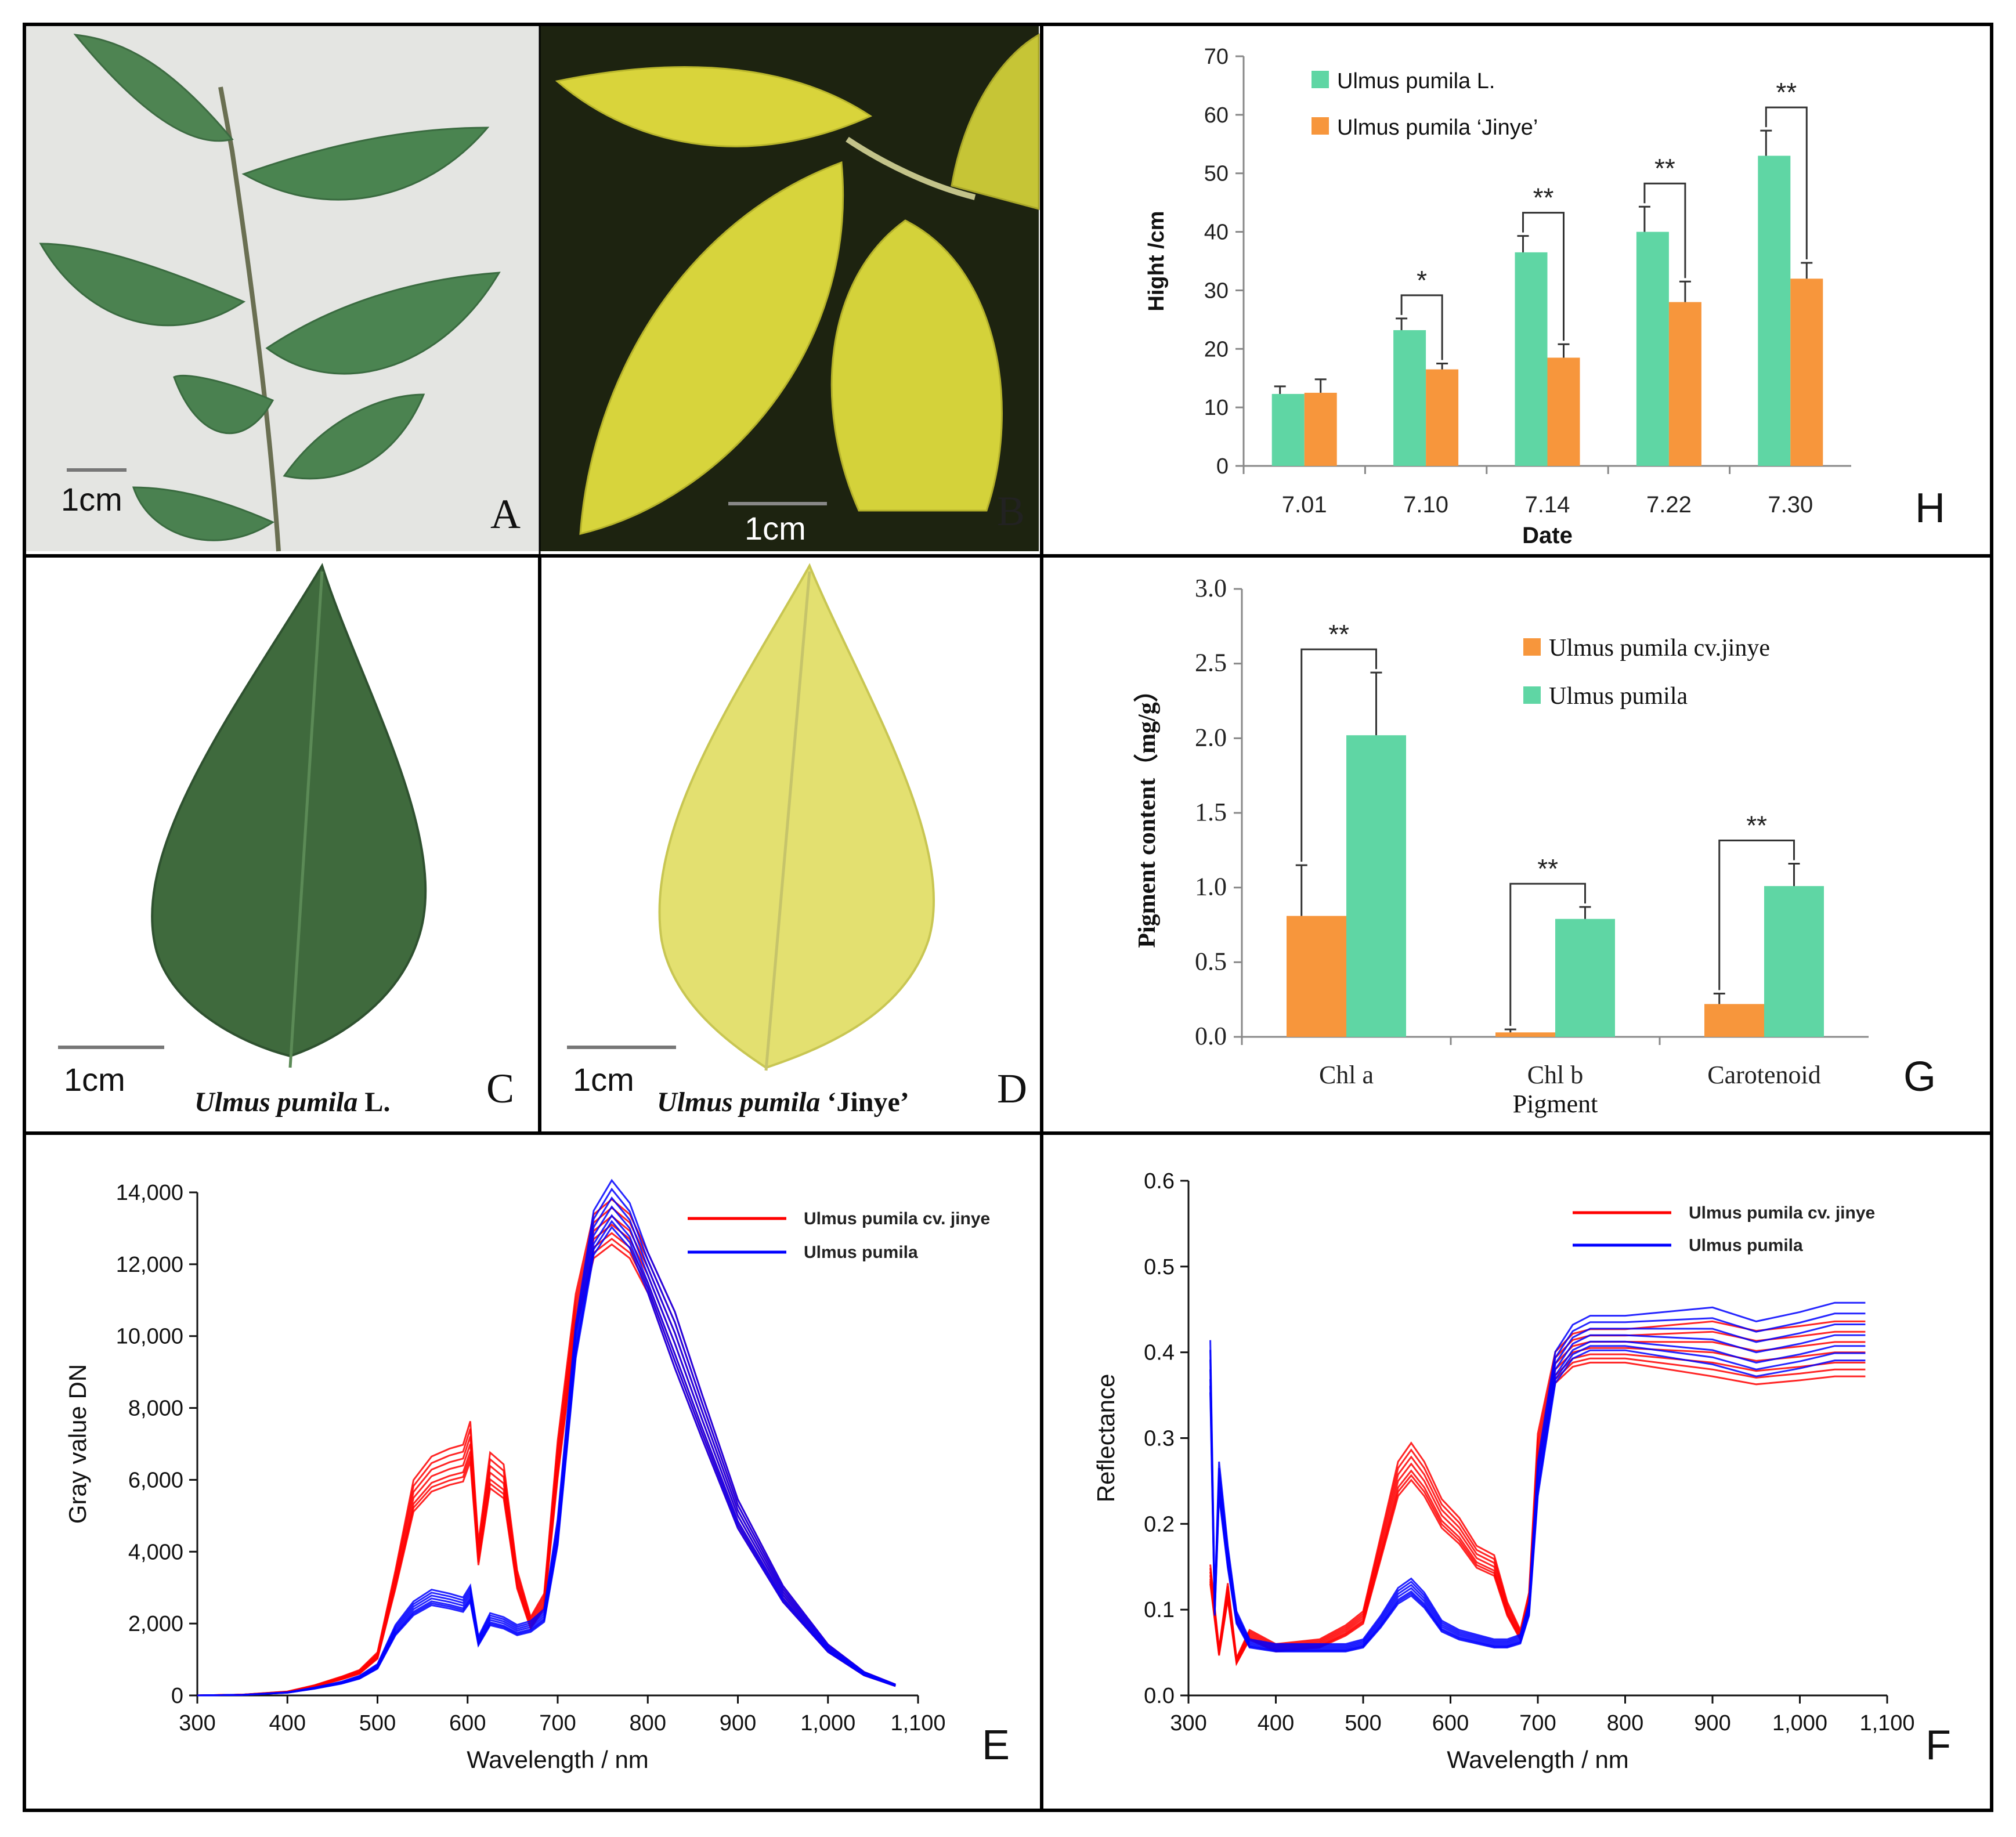 The height and width of the screenshot is (1837, 2016). What do you see at coordinates (1547, 505) in the screenshot?
I see `x-tick-label: 7.14` at bounding box center [1547, 505].